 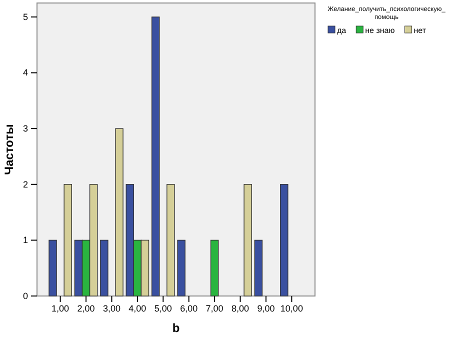 What do you see at coordinates (111, 308) in the screenshot?
I see `x-tick-label: 3,00` at bounding box center [111, 308].